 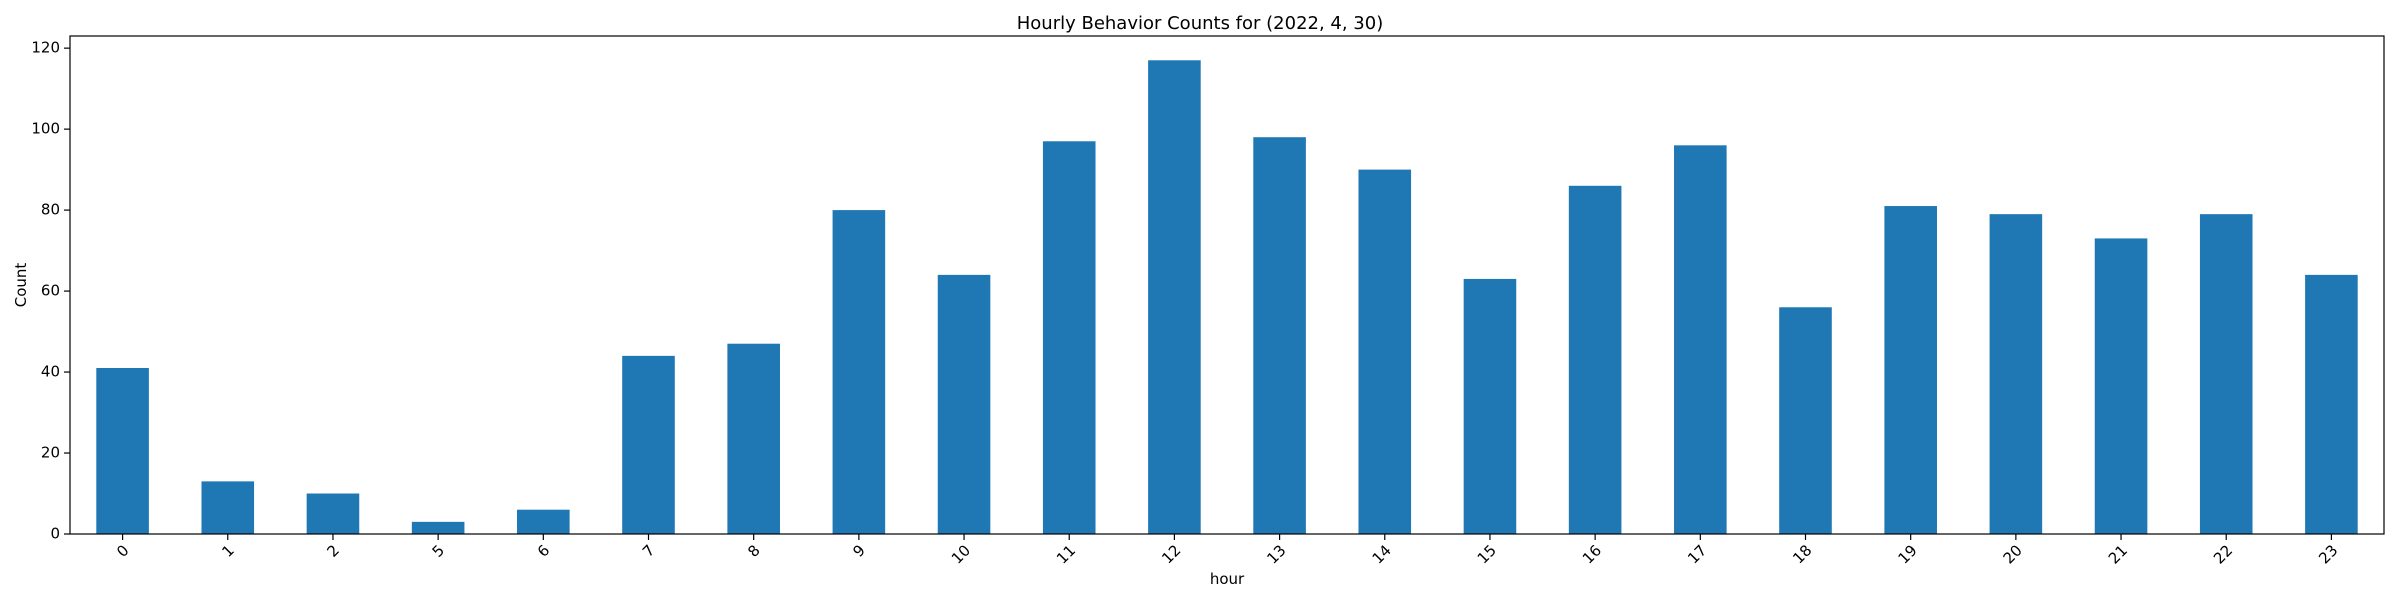 What do you see at coordinates (1227, 579) in the screenshot?
I see `x-axis-title: hour` at bounding box center [1227, 579].